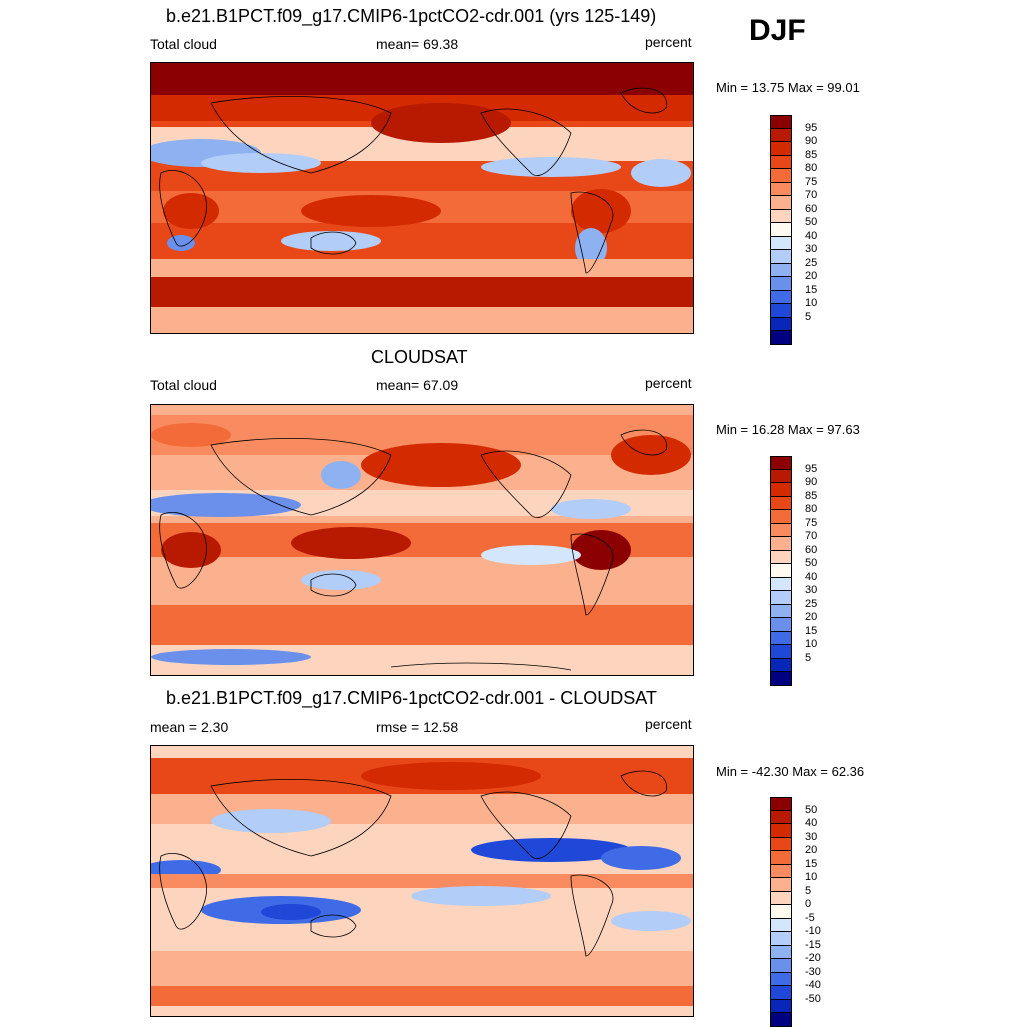 Image resolution: width=1024 pixels, height=1027 pixels. I want to click on panel2-left-label: Total cloud, so click(183, 385).